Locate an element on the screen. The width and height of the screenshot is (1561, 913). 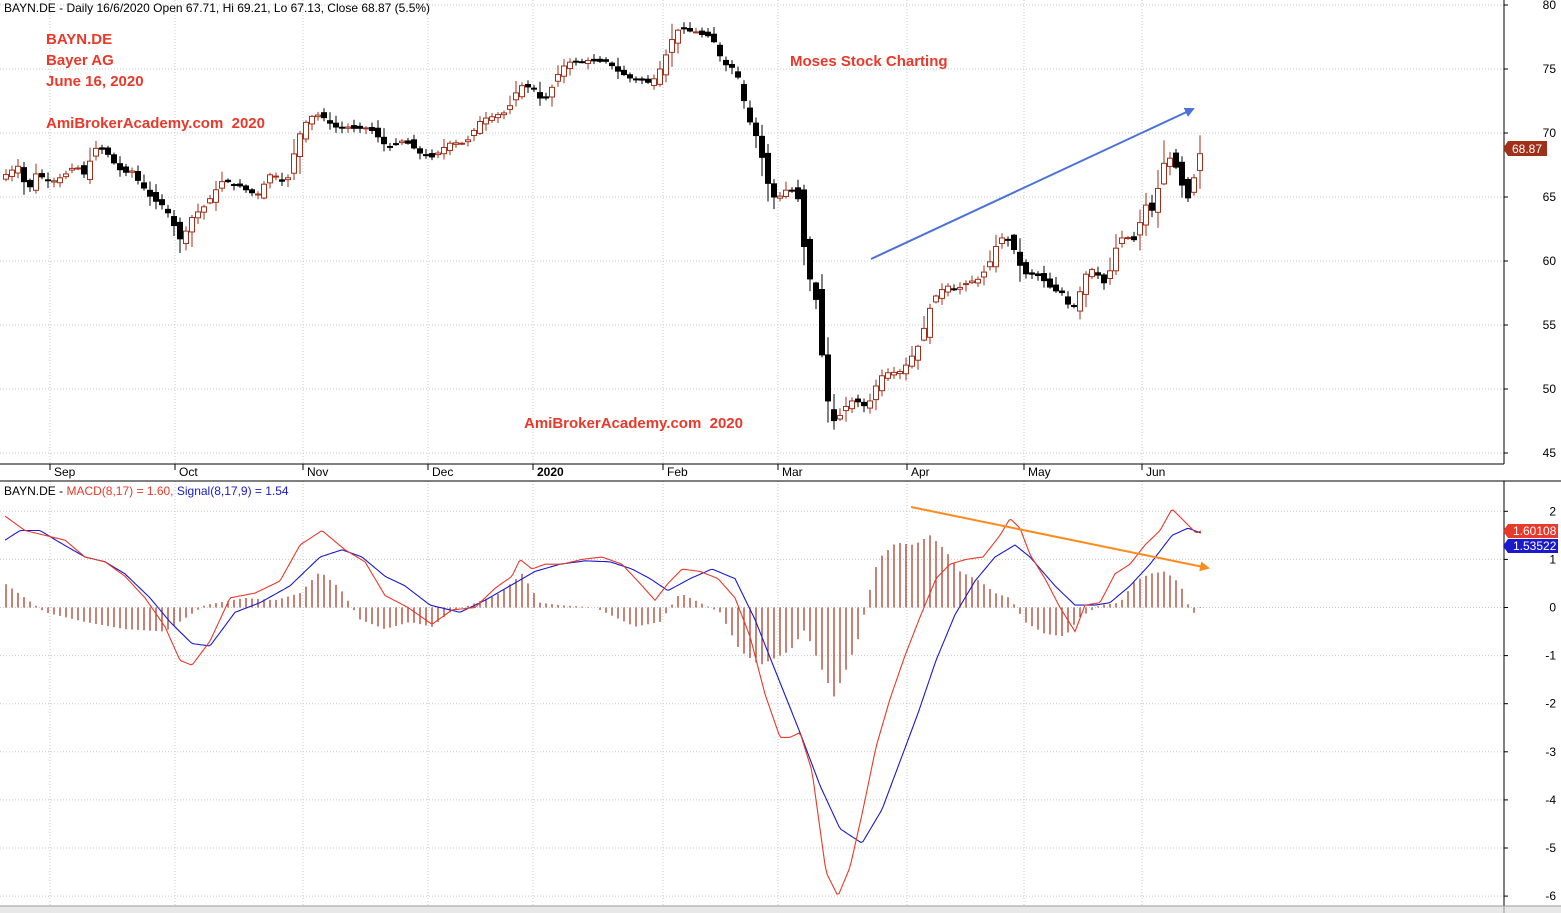
price-tick-label: 80 is located at coordinates (1550, 6).